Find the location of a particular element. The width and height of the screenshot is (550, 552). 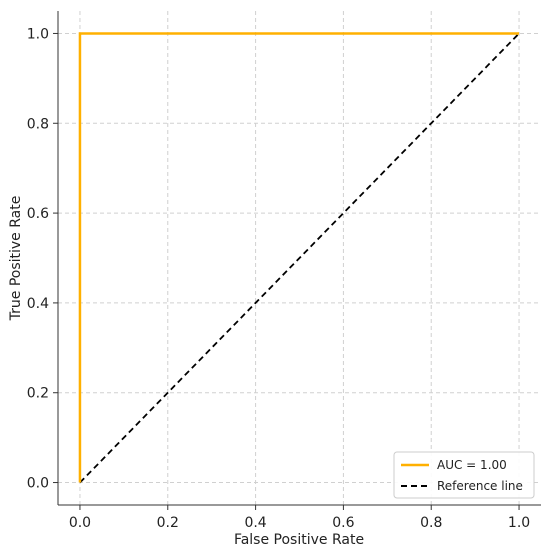

x-tick-label-4: 0.8 is located at coordinates (431, 523).